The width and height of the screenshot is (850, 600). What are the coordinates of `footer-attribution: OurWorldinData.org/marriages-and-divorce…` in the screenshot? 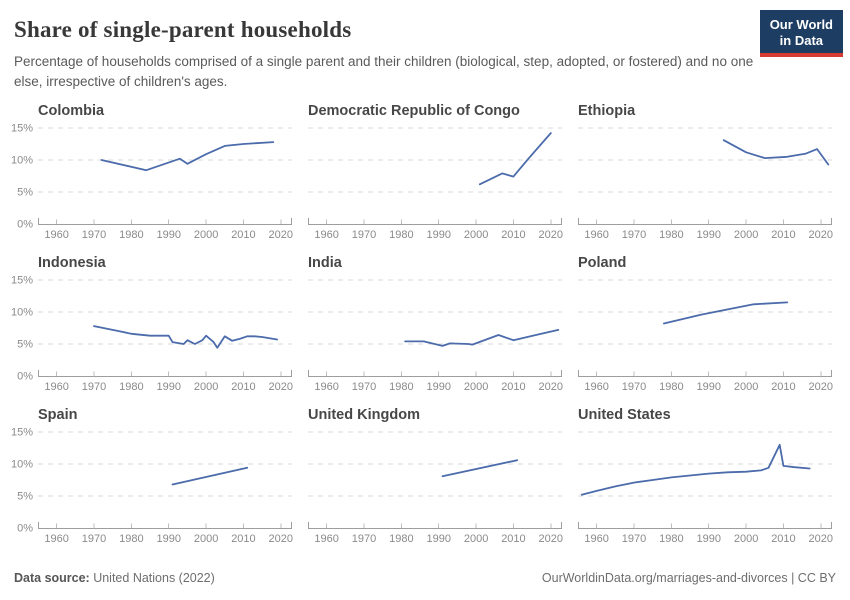 It's located at (689, 578).